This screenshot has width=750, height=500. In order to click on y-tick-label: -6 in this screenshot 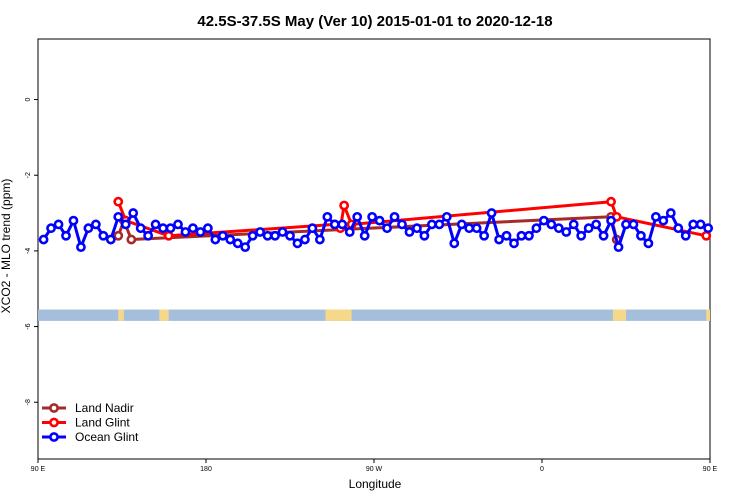, I will do `click(28, 326)`.